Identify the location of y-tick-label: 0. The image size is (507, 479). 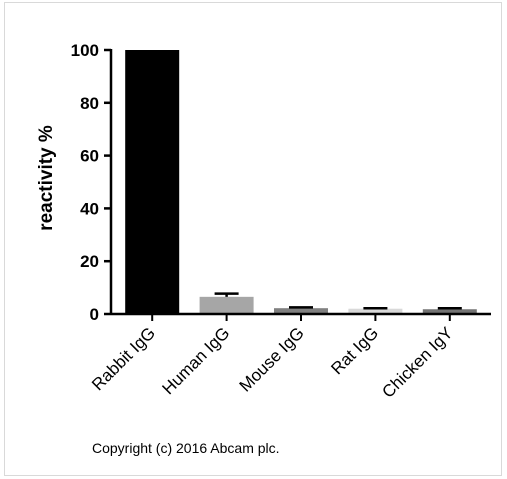
(94, 314).